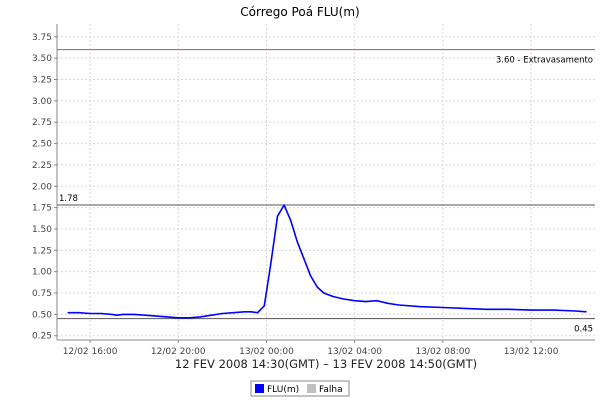 Image resolution: width=600 pixels, height=400 pixels. Describe the element at coordinates (283, 390) in the screenshot. I see `legend-label: FLU(m)` at that location.